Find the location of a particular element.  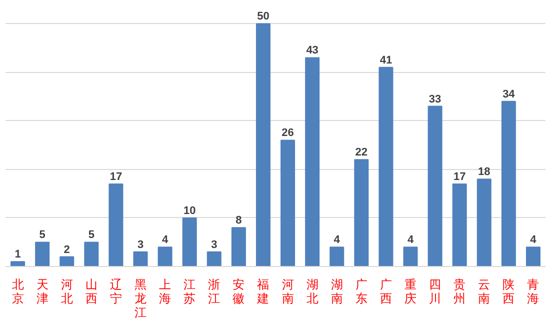

x-tick-label: 黑龙江 is located at coordinates (140, 299).